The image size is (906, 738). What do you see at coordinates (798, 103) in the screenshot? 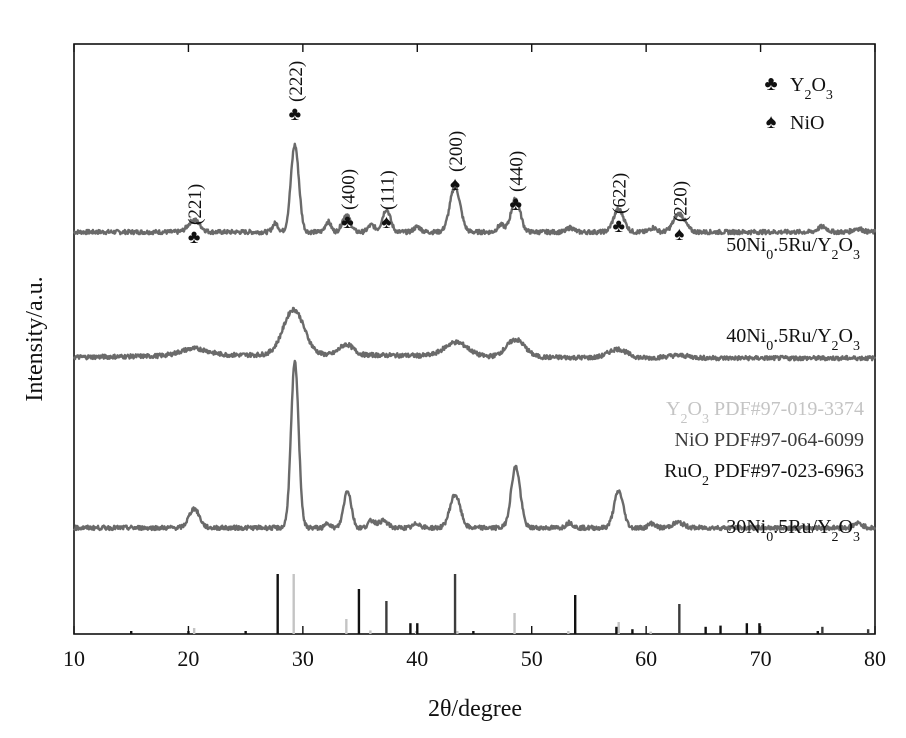
I see `legend: ♣ Y2O3 ♠ NiO` at bounding box center [798, 103].